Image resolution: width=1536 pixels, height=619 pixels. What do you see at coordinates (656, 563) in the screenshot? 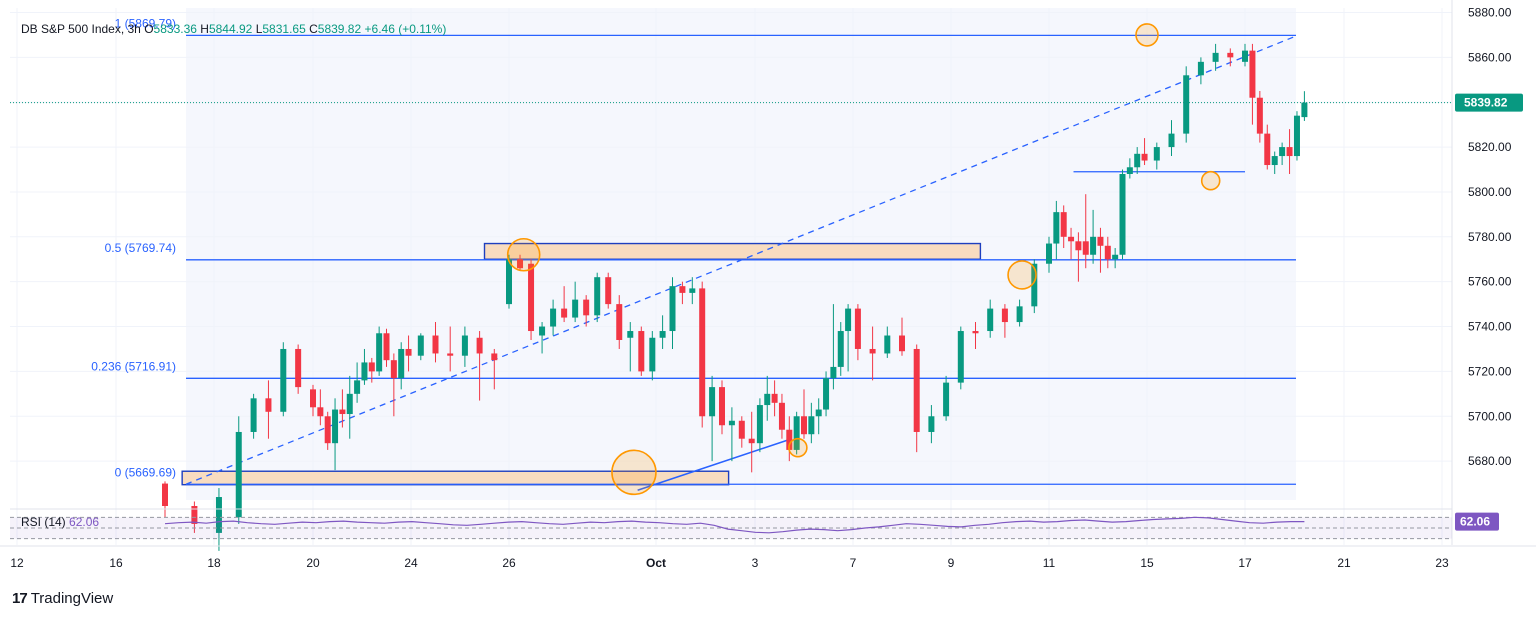
I see `x-tick-label: Oct` at bounding box center [656, 563].